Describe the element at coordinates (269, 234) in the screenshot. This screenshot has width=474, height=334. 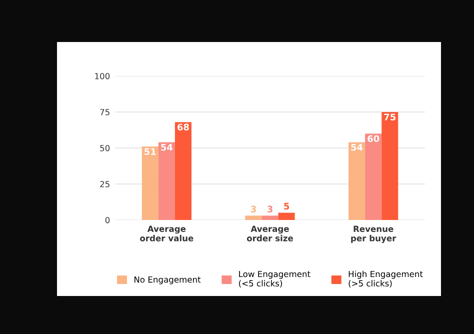
I see `x-tick-label: Average order size` at that location.